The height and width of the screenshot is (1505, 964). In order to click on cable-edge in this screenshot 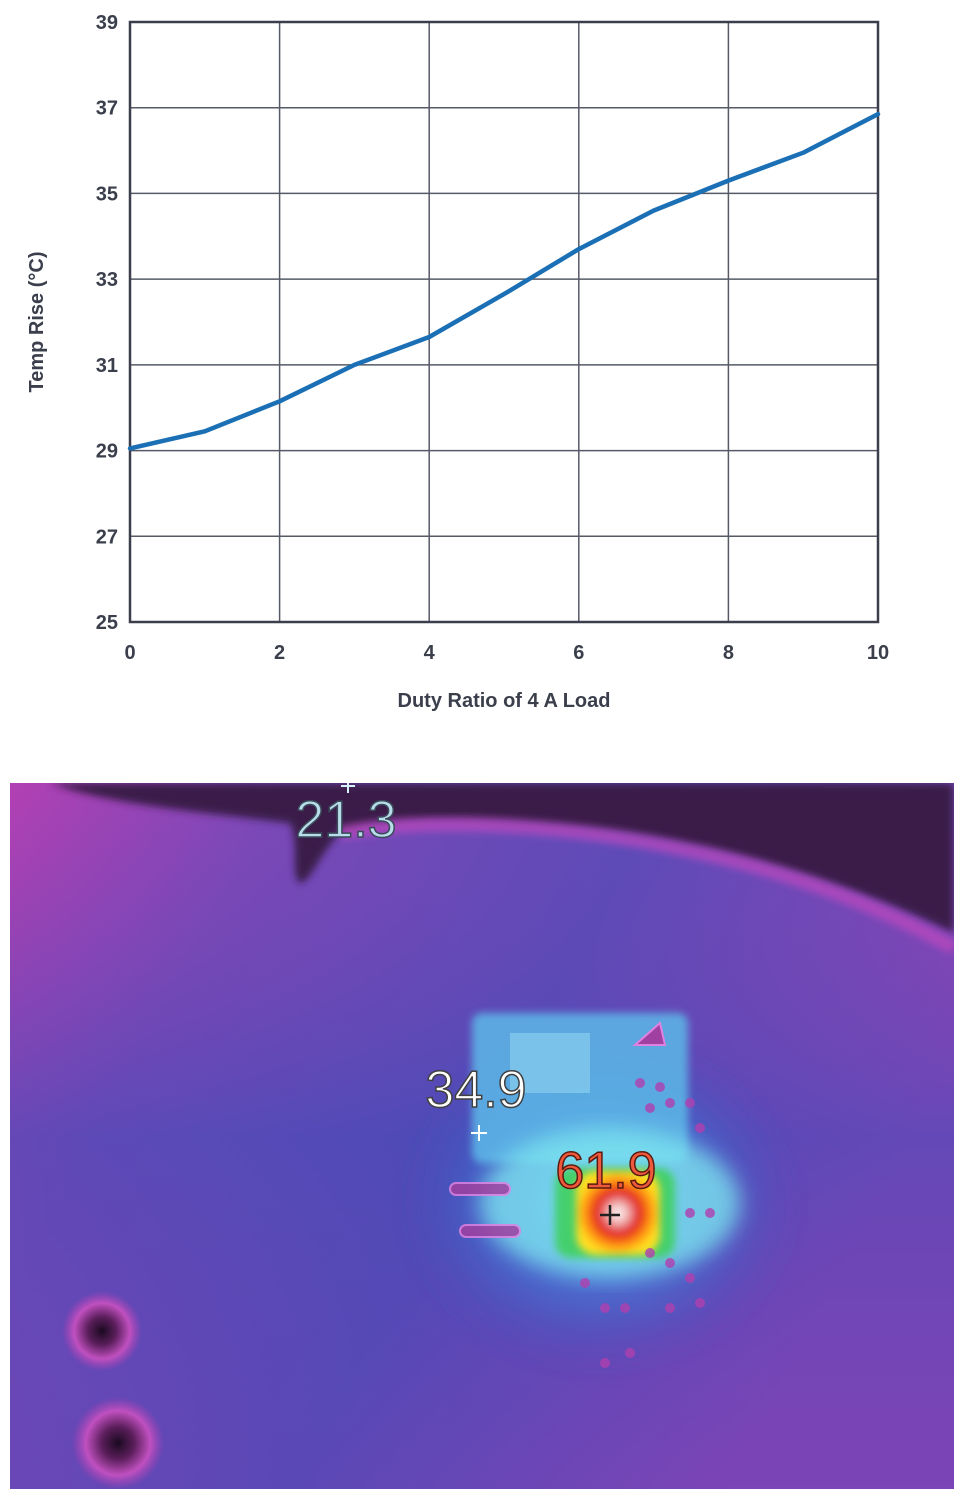, I will do `click(646, 886)`.